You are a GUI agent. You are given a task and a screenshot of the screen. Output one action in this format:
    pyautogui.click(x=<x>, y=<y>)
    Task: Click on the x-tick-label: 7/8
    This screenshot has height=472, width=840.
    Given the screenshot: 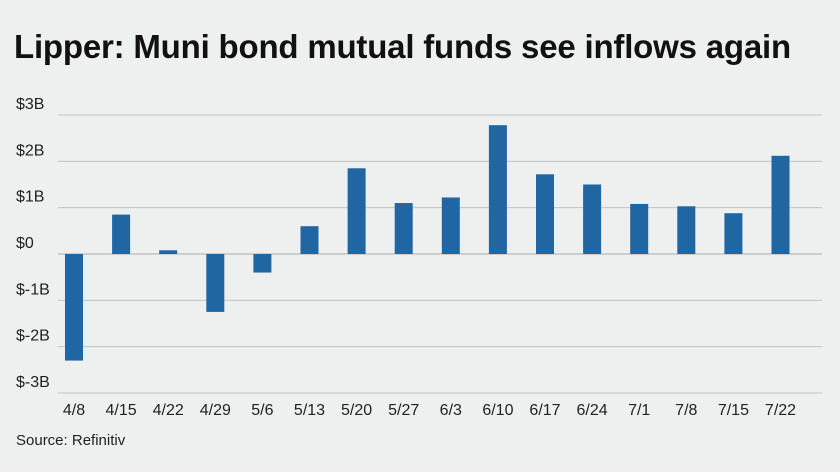 What is the action you would take?
    pyautogui.click(x=686, y=410)
    